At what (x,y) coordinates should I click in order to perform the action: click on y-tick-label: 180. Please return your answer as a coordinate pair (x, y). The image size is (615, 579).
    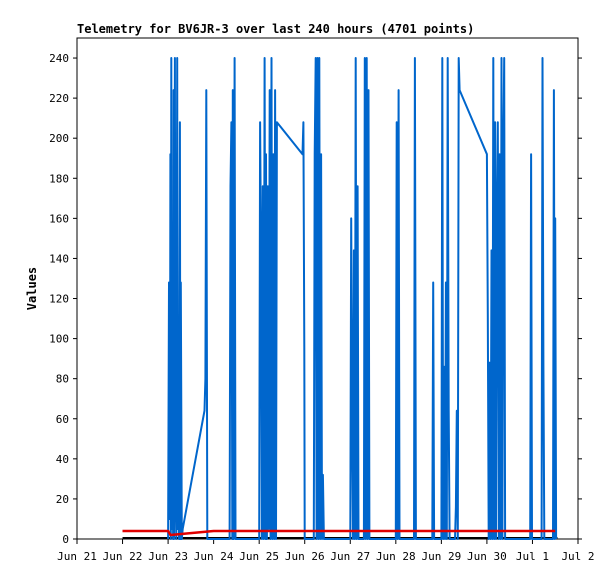
    Looking at the image, I should click on (59, 178).